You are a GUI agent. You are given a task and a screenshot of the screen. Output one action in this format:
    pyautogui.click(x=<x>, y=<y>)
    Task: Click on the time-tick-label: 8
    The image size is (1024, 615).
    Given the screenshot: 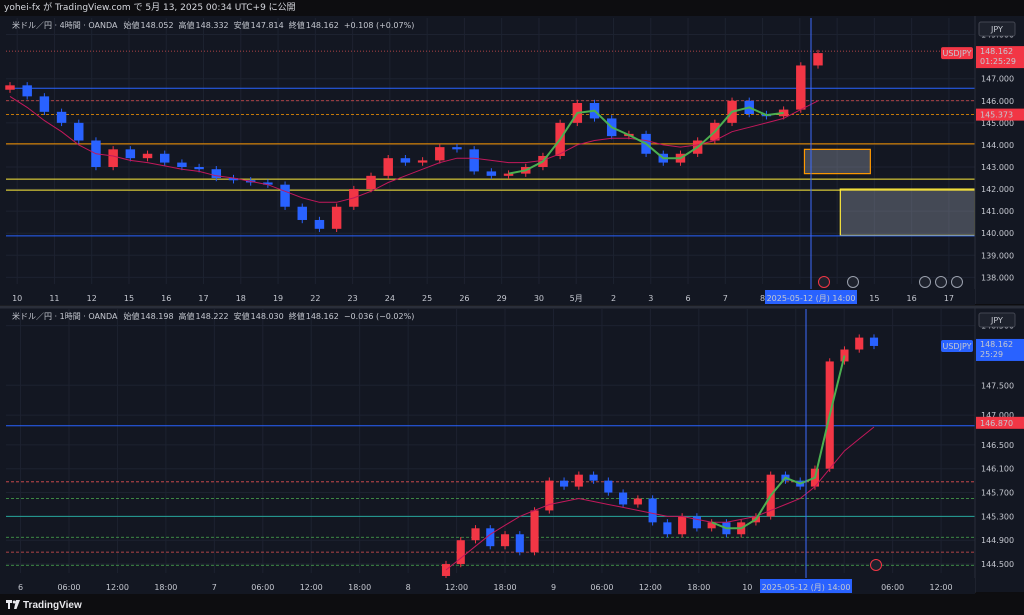 What is the action you would take?
    pyautogui.click(x=762, y=298)
    